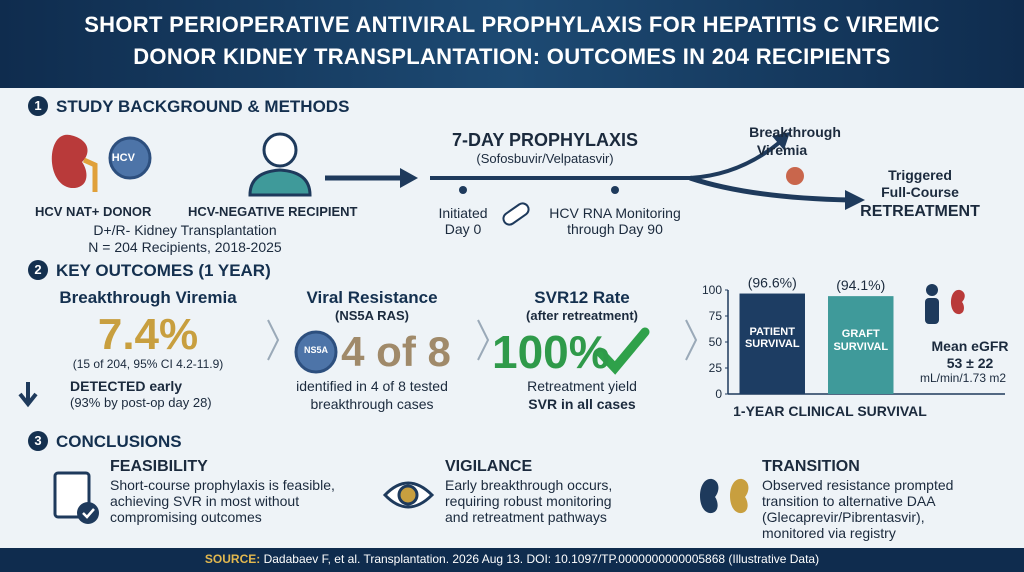 Image resolution: width=1024 pixels, height=572 pixels. I want to click on branch-label: Triggered, so click(920, 175).